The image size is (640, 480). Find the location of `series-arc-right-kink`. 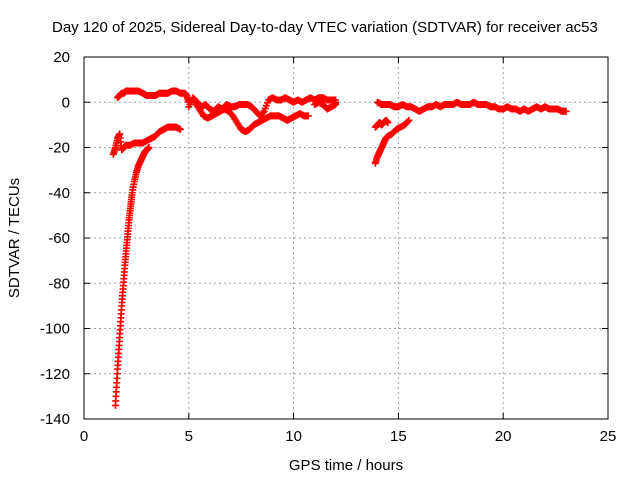

series-arc-right-kink is located at coordinates (381, 123).